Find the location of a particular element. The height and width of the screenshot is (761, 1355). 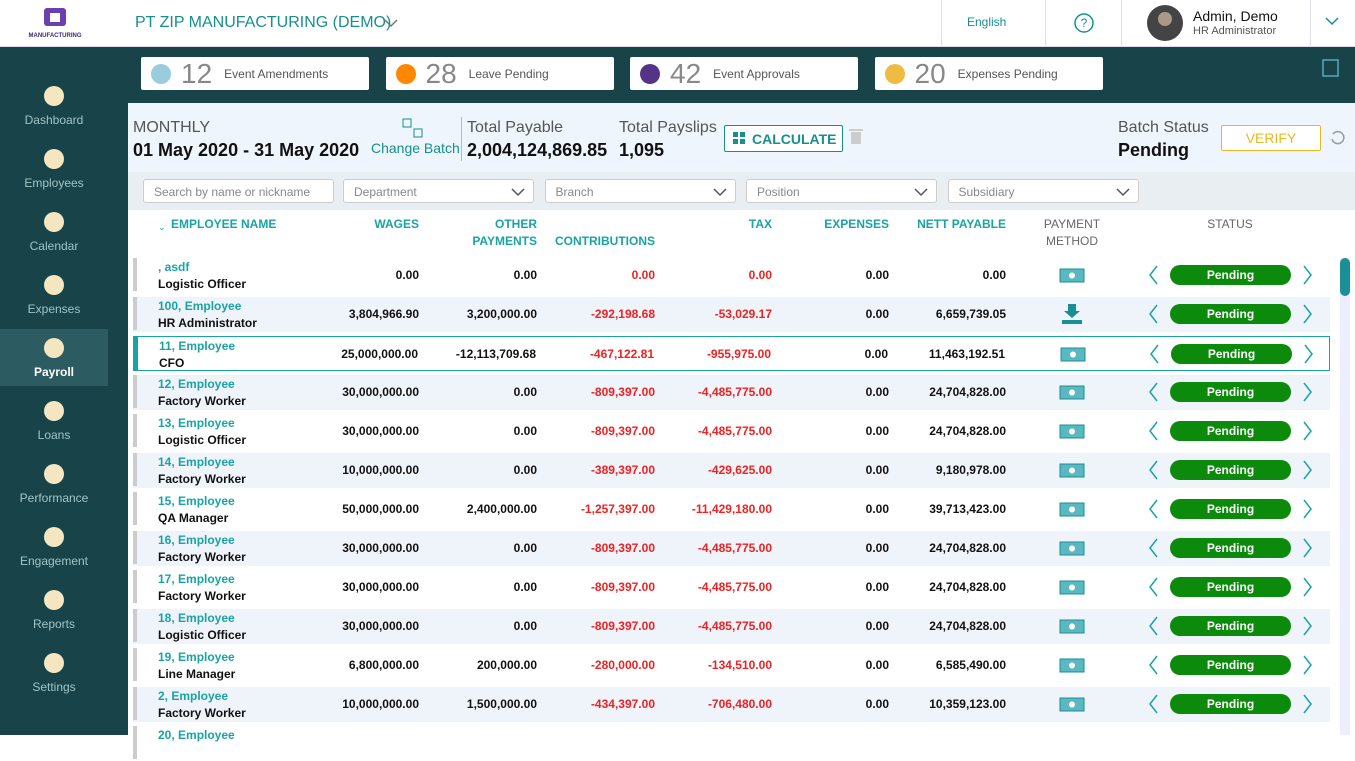

filter-dropdown: Subsidiary is located at coordinates (1043, 191).